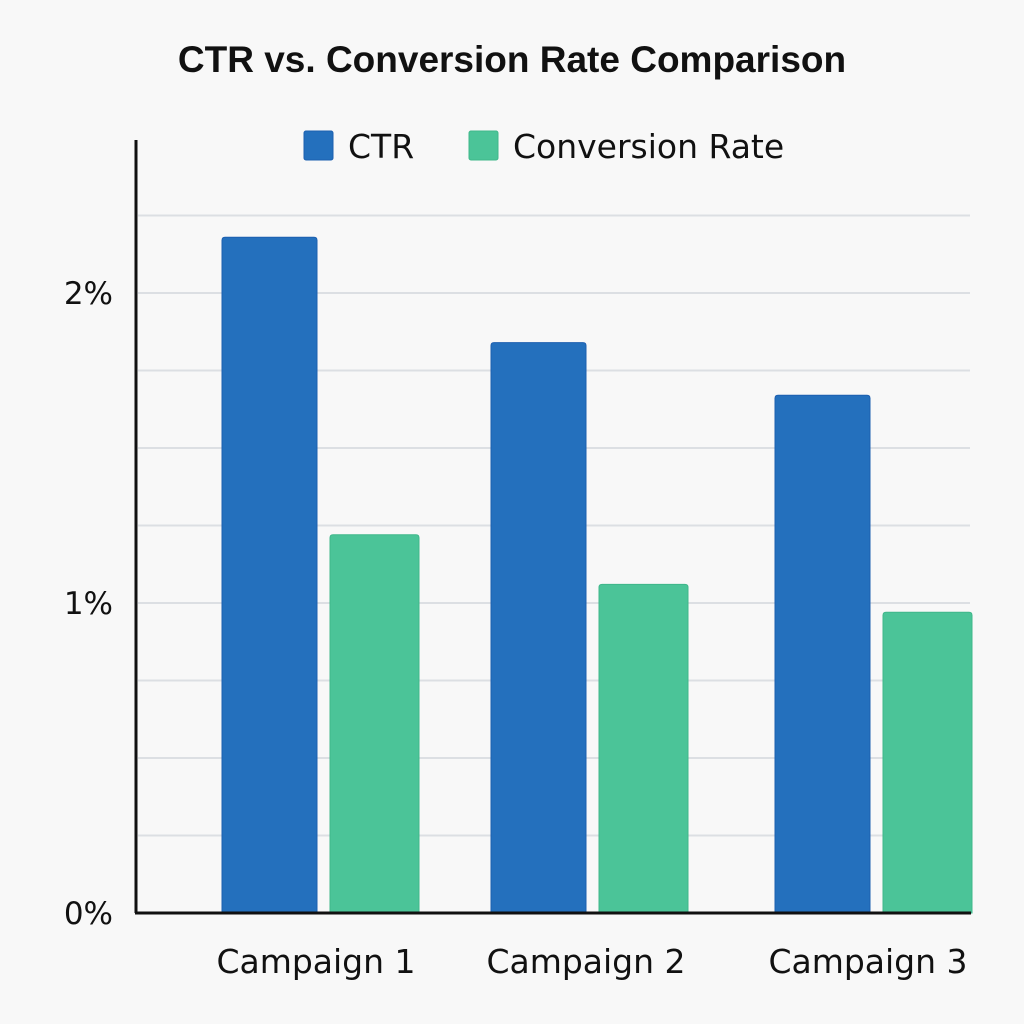  I want to click on x-tick-label: Campaign 2, so click(585, 961).